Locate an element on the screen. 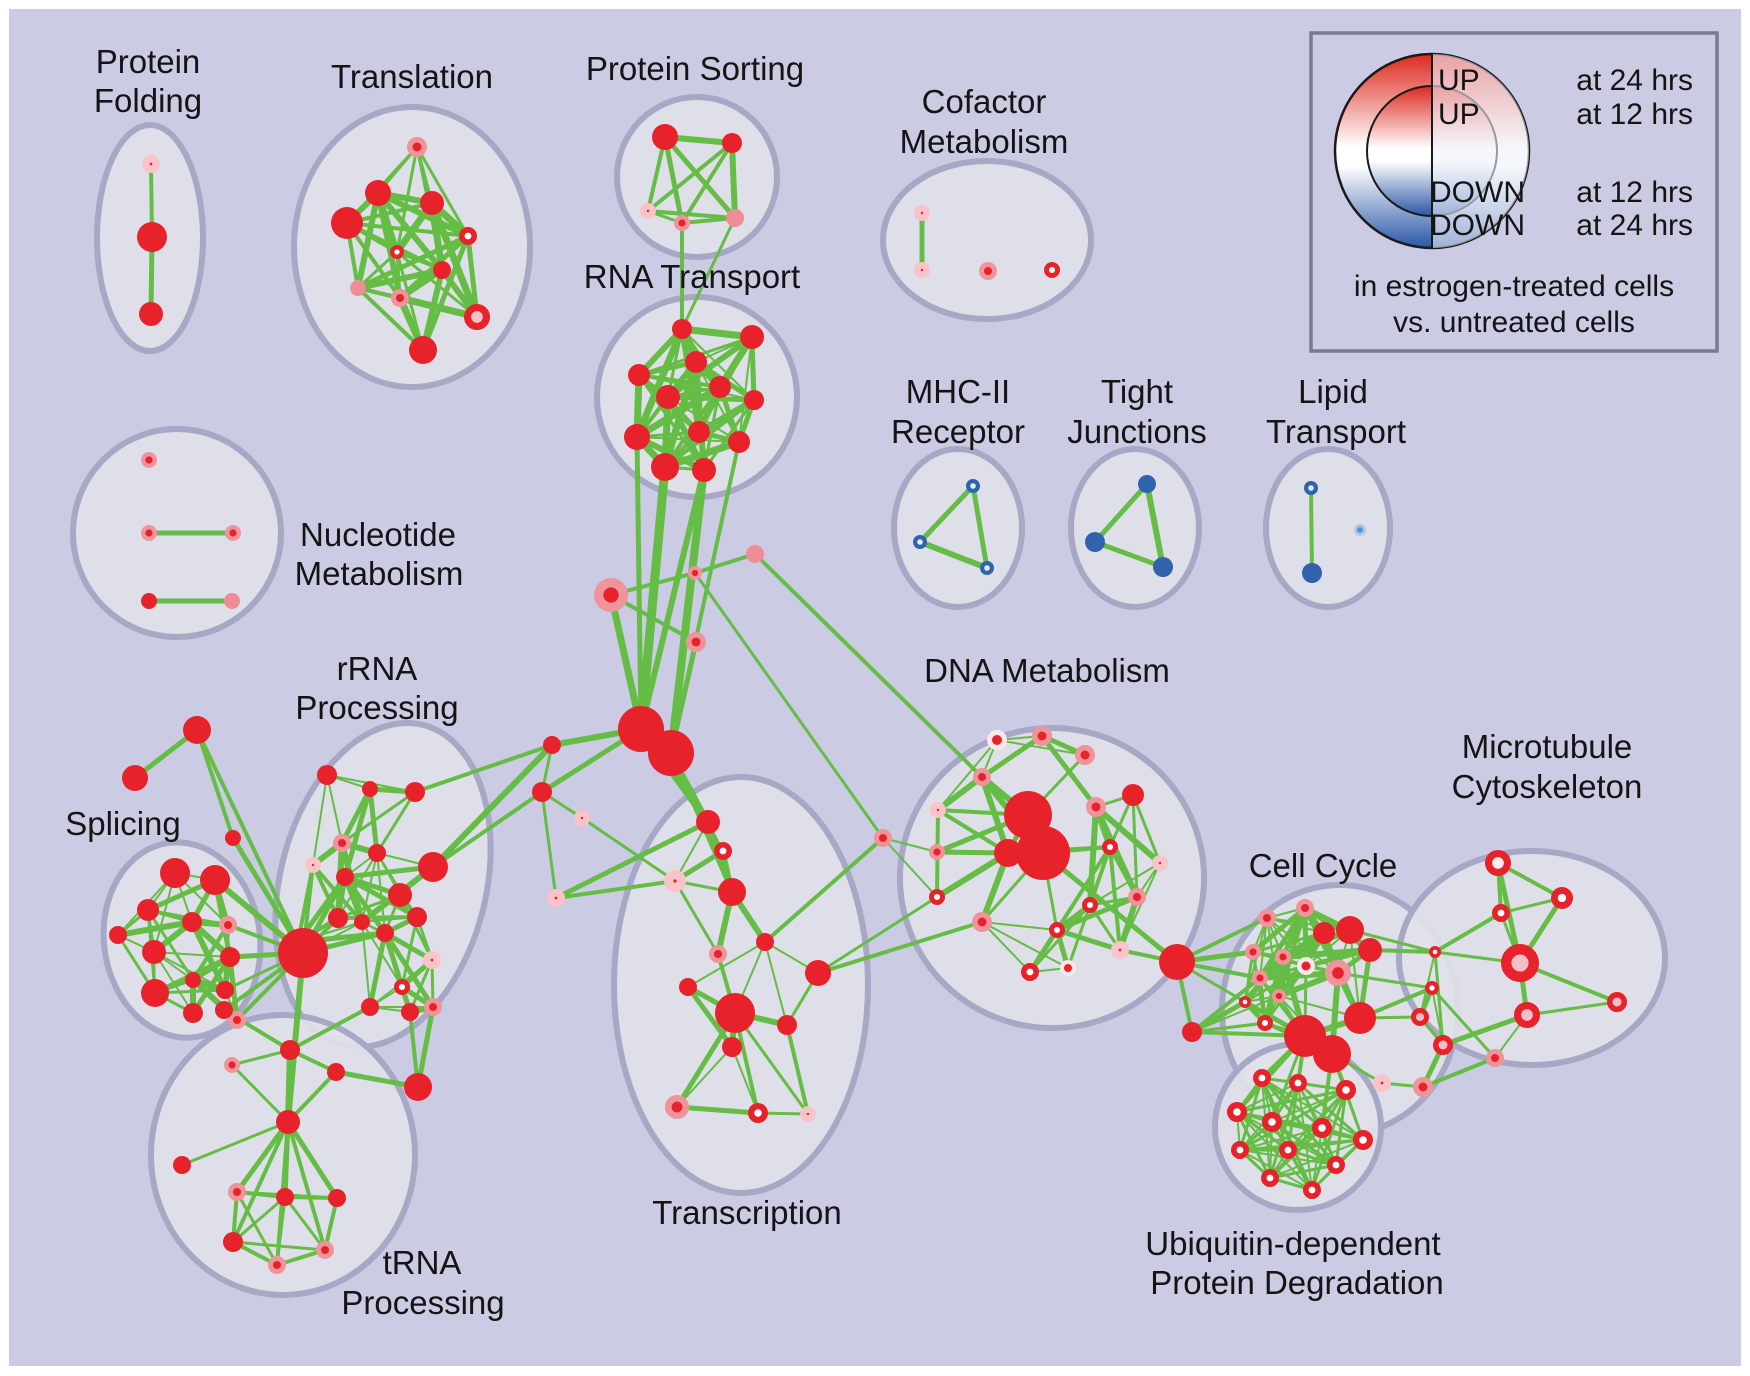  legend-up-12-time: at 12 hrs is located at coordinates (1634, 114).